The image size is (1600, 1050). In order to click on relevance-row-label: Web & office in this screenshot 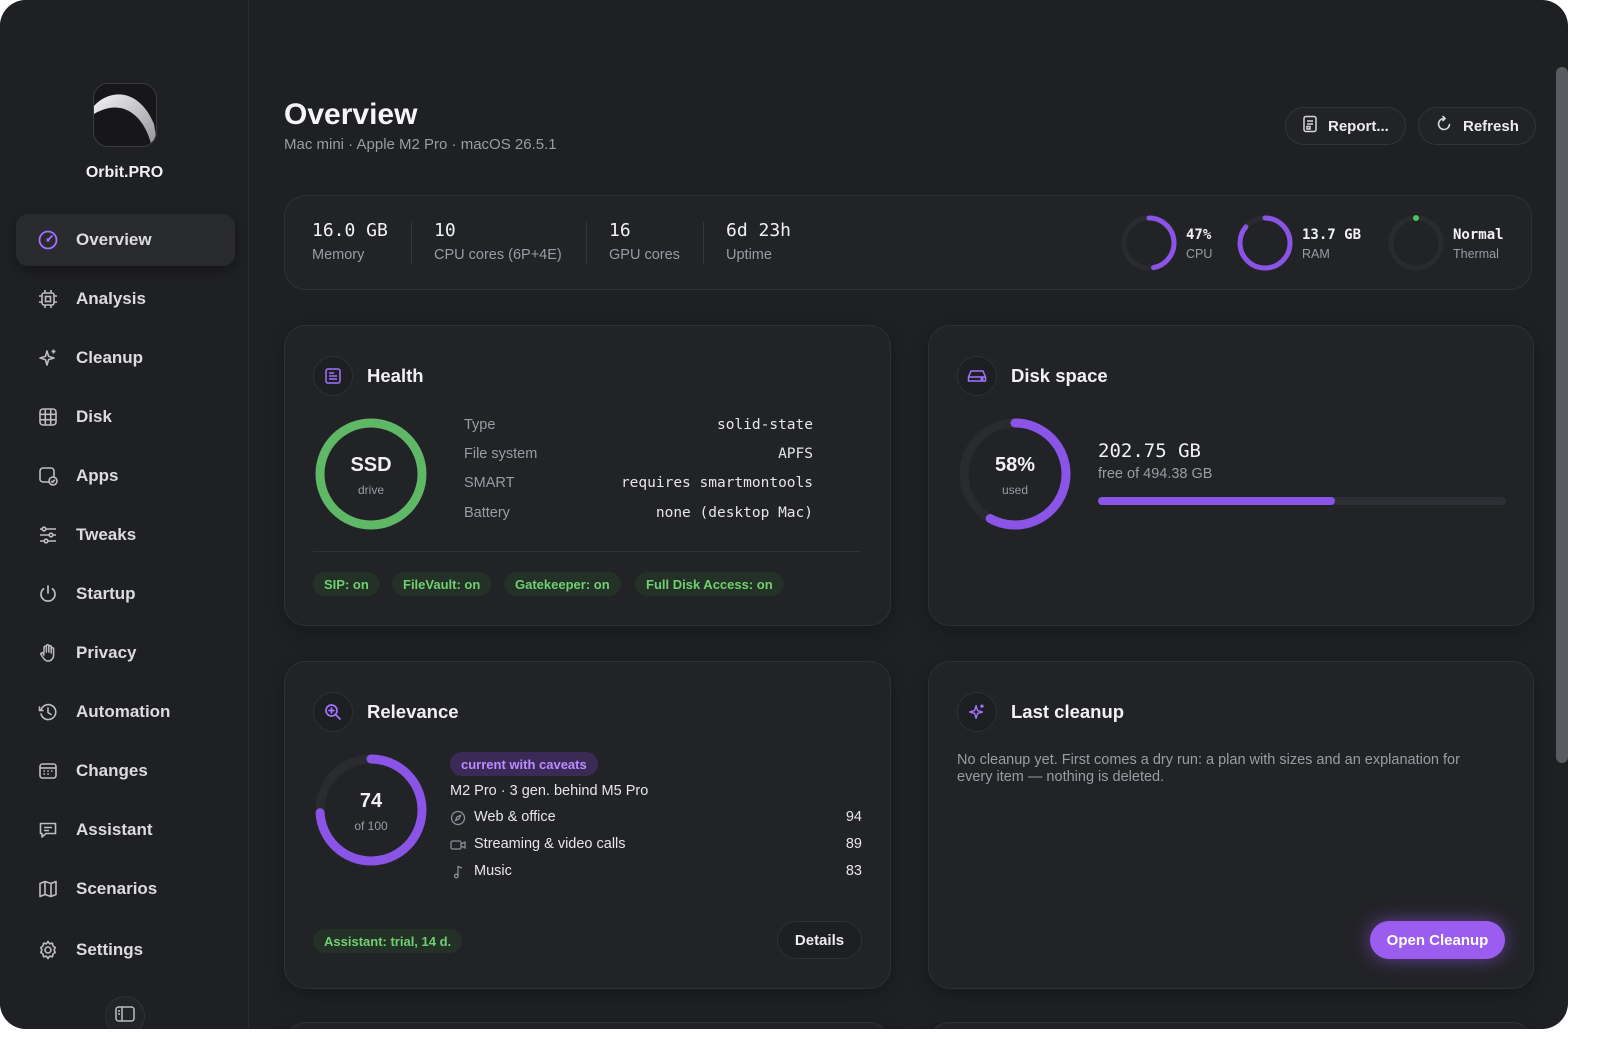, I will do `click(515, 817)`.